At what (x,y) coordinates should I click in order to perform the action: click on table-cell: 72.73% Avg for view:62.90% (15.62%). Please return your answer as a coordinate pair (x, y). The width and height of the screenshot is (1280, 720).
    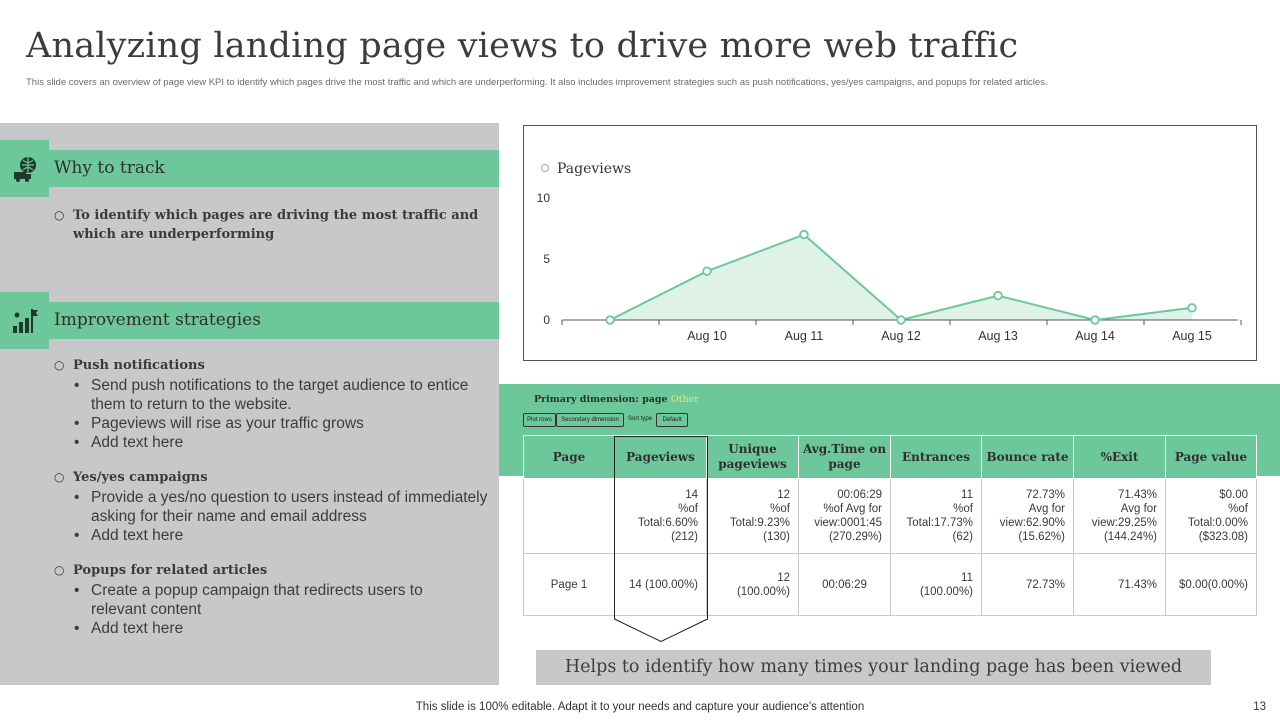
    Looking at the image, I should click on (1027, 516).